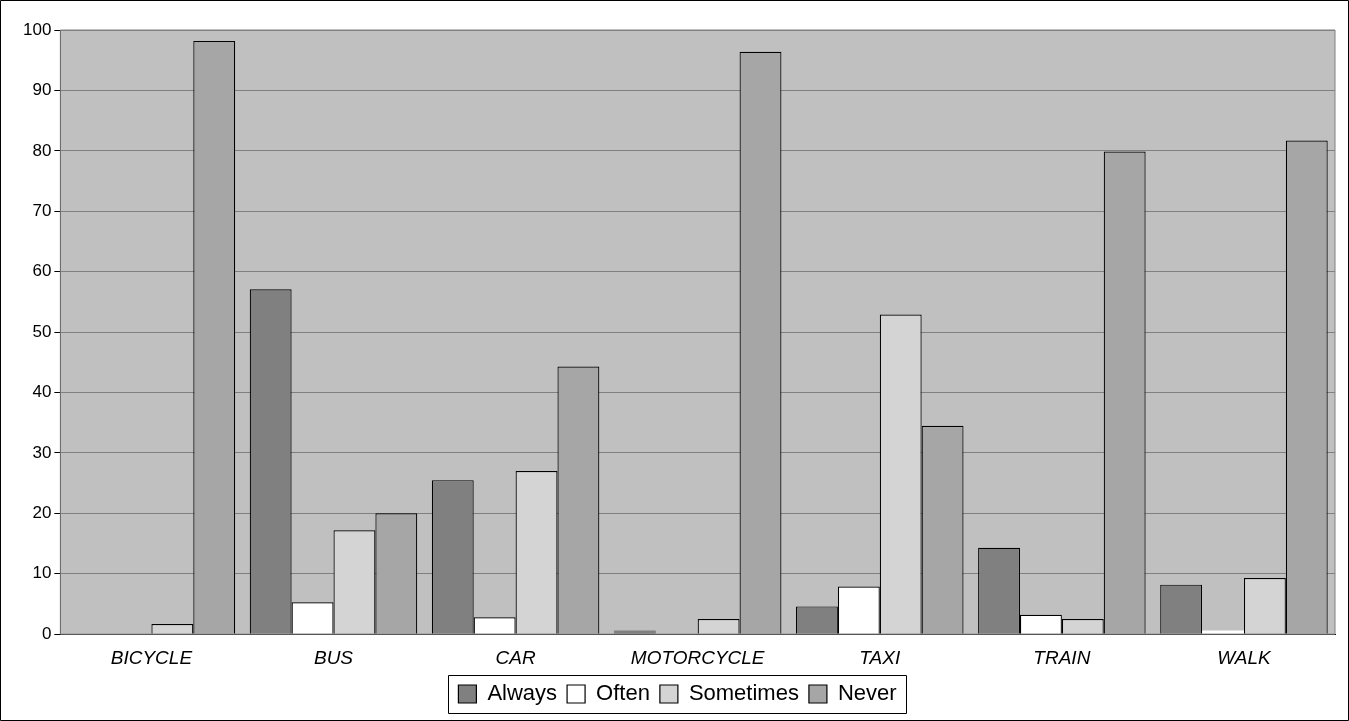 Image resolution: width=1349 pixels, height=721 pixels. Describe the element at coordinates (42, 150) in the screenshot. I see `y-tick-label: 80` at that location.